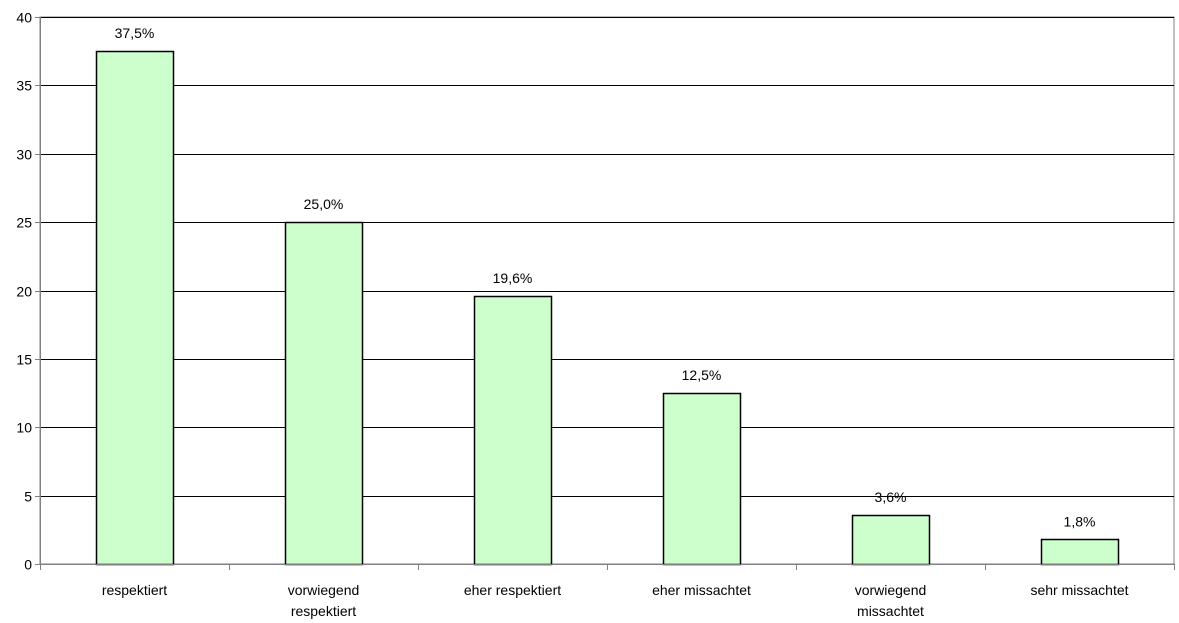 The image size is (1179, 623). Describe the element at coordinates (24, 155) in the screenshot. I see `y-tick-label: 30` at that location.